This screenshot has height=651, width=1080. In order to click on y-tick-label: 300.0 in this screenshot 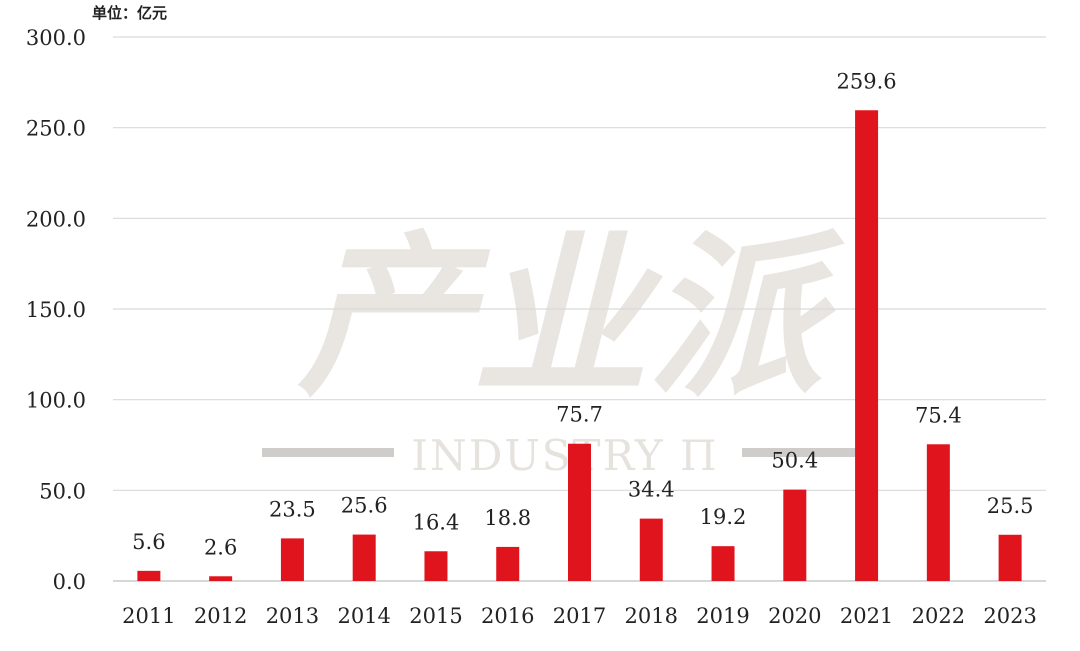, I will do `click(56, 38)`.